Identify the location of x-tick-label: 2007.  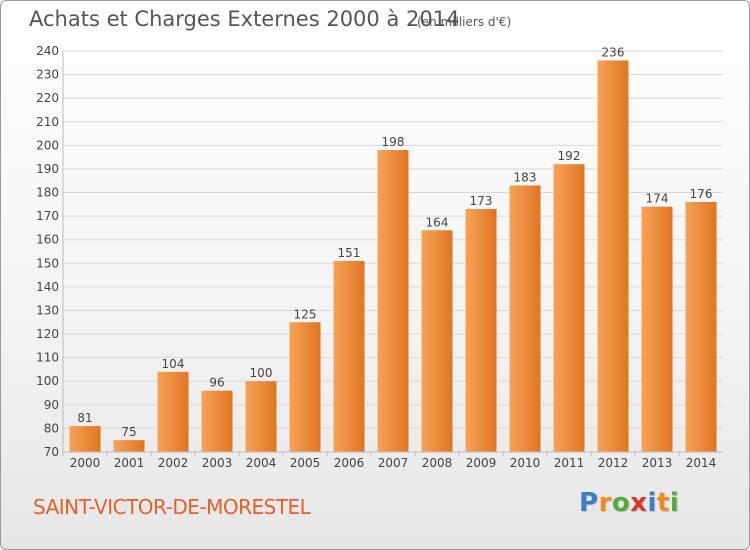
(393, 463).